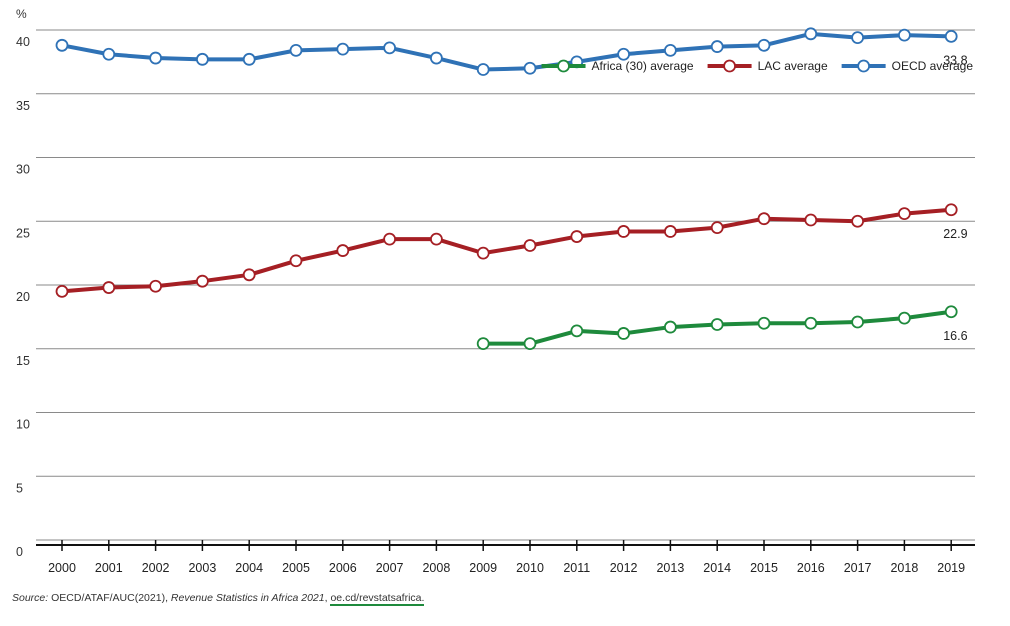  I want to click on x-tick-label: 2000, so click(62, 568).